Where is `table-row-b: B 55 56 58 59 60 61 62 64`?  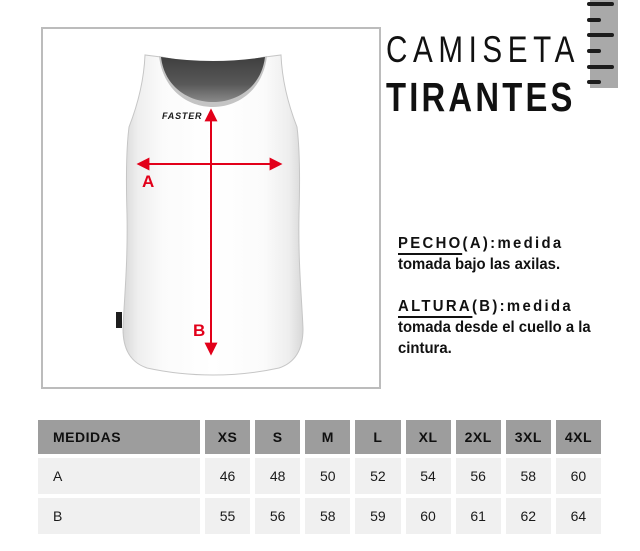 table-row-b: B 55 56 58 59 60 61 62 64 is located at coordinates (319, 516).